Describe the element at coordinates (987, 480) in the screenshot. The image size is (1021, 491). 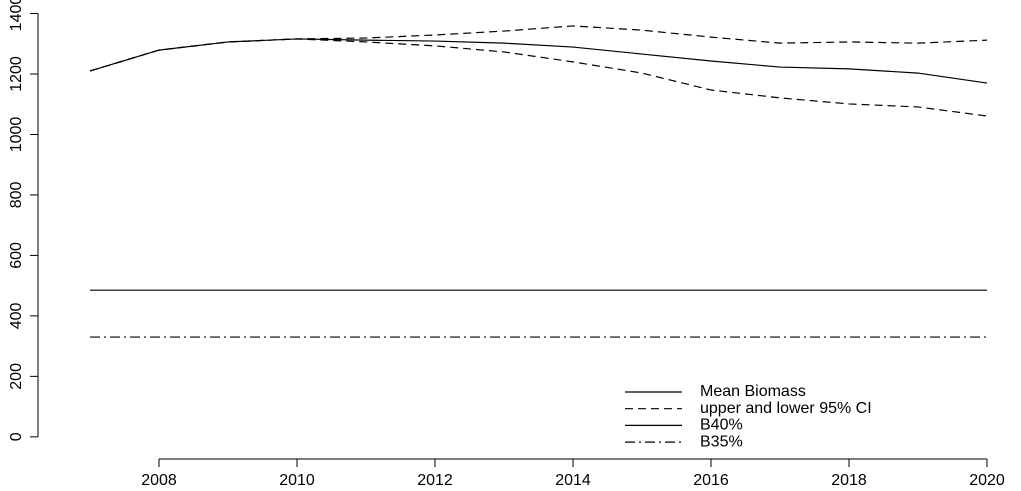
I see `x-tick-label: 2020` at that location.